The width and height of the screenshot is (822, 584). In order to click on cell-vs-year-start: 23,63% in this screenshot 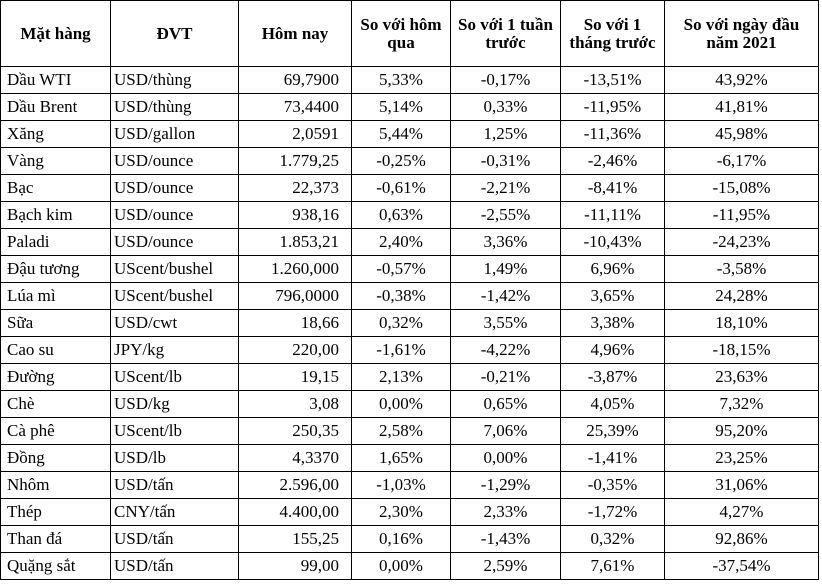, I will do `click(741, 377)`.